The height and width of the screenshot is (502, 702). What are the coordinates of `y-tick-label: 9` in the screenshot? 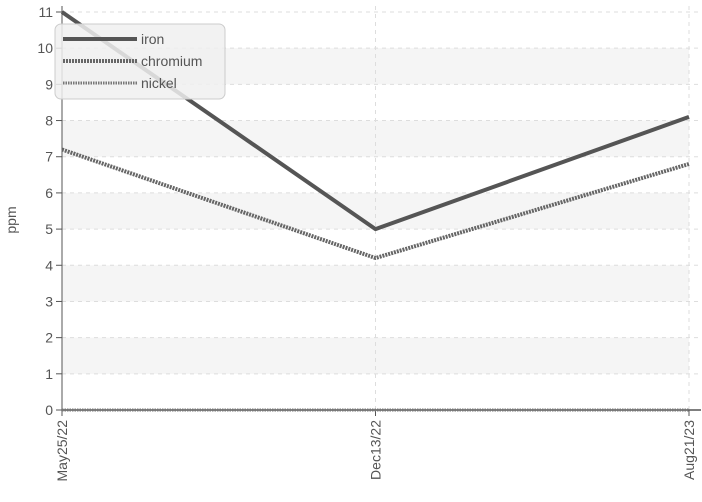 It's located at (49, 84).